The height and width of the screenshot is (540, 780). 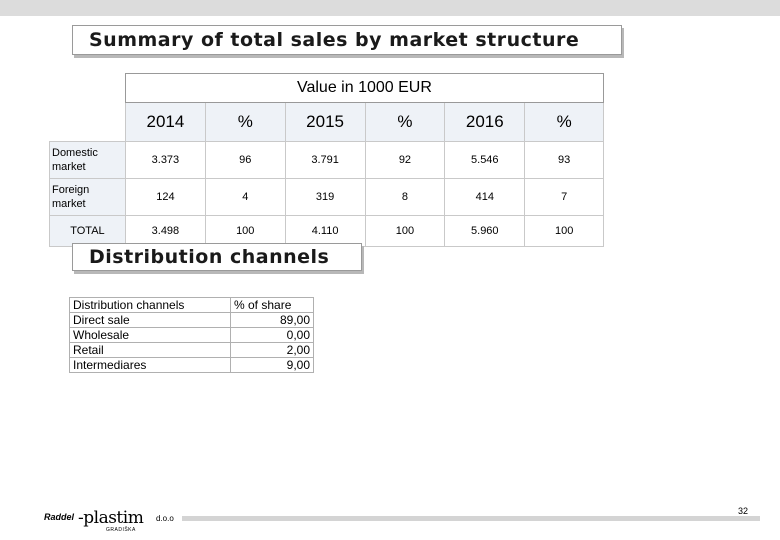 I want to click on table-cell: 3.791, so click(x=325, y=160).